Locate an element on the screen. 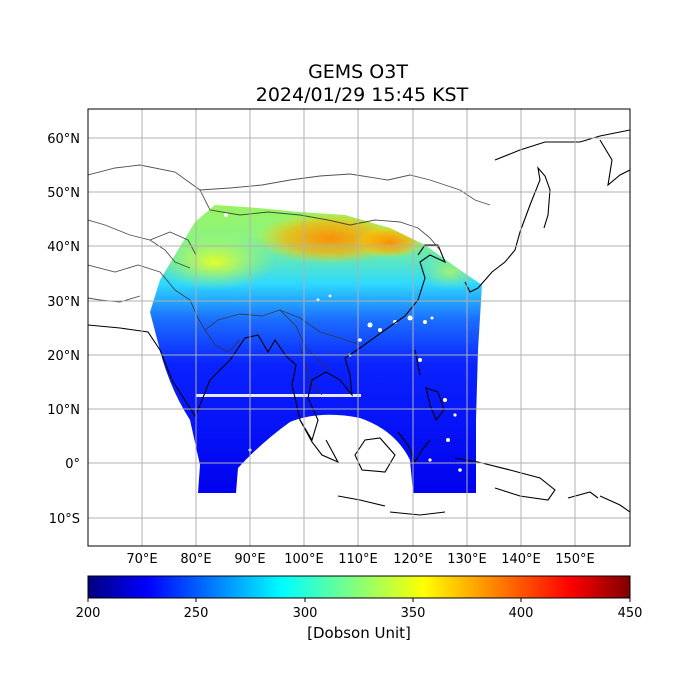 This screenshot has width=700, height=700. colorbar: 200 250 300 350 400 450 [Dobson Unit] is located at coordinates (359, 608).